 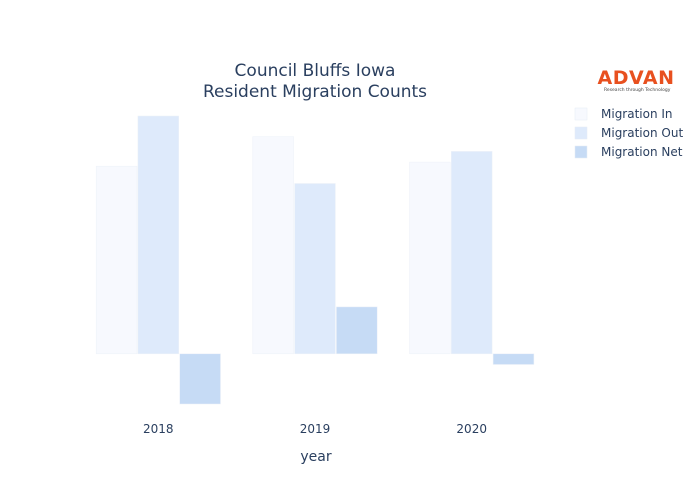 What do you see at coordinates (637, 90) in the screenshot?
I see `logo-tagline: Research through Technology` at bounding box center [637, 90].